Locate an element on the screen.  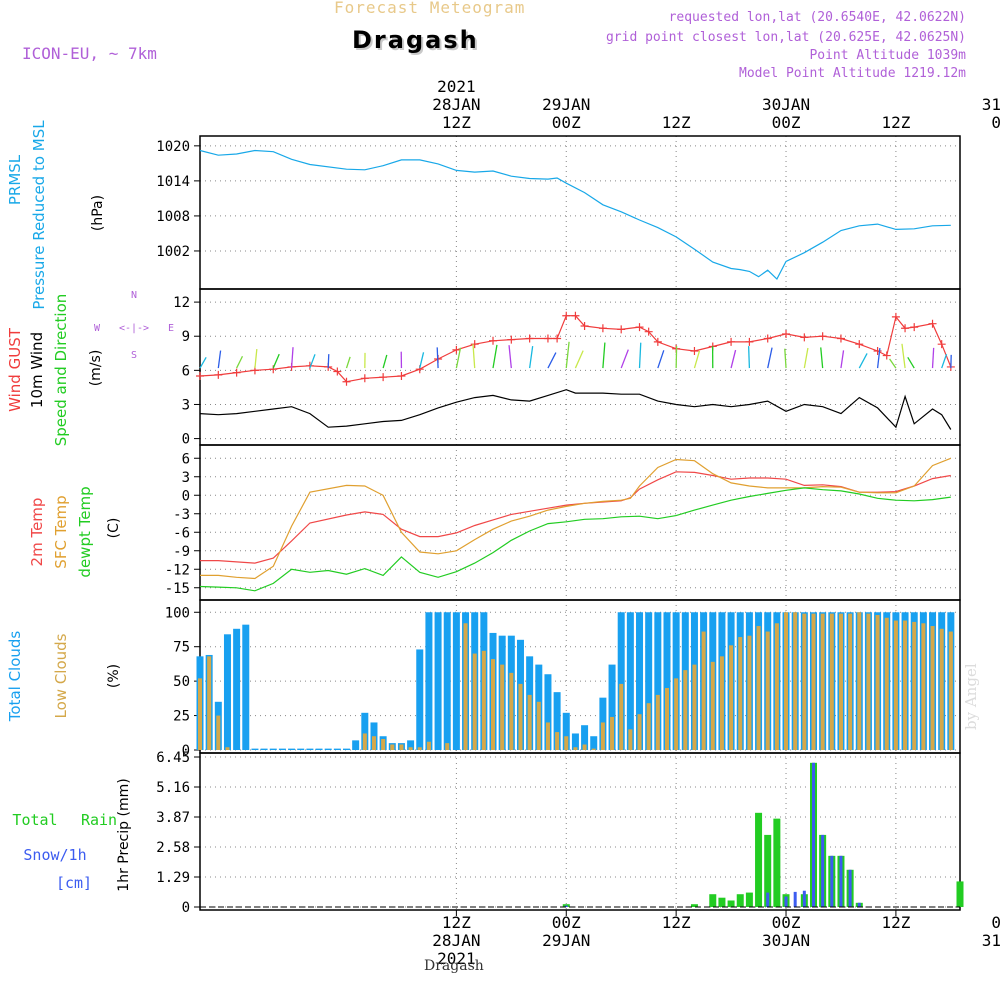
compass-south: S is located at coordinates (134, 355).